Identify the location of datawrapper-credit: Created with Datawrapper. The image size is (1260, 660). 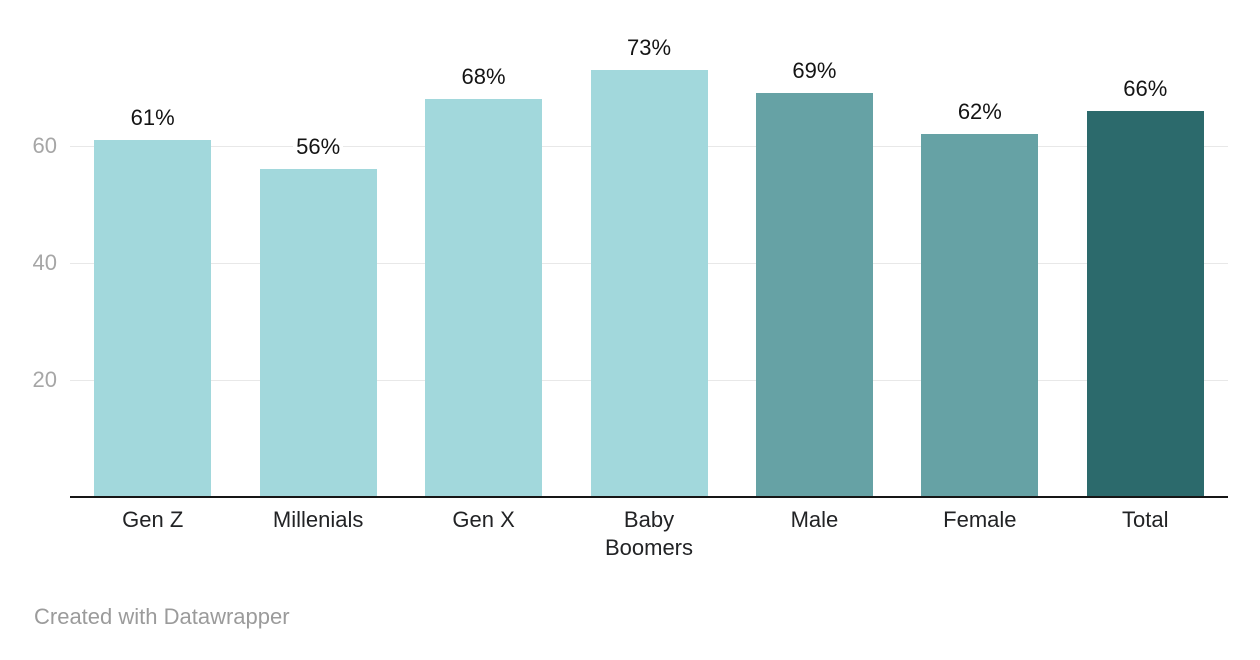
(162, 616).